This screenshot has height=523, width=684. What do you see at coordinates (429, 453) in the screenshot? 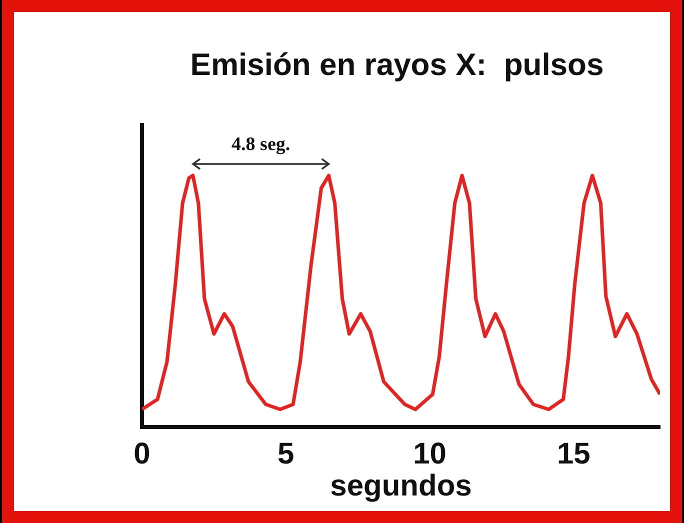
I see `x-tick-label: 10` at bounding box center [429, 453].